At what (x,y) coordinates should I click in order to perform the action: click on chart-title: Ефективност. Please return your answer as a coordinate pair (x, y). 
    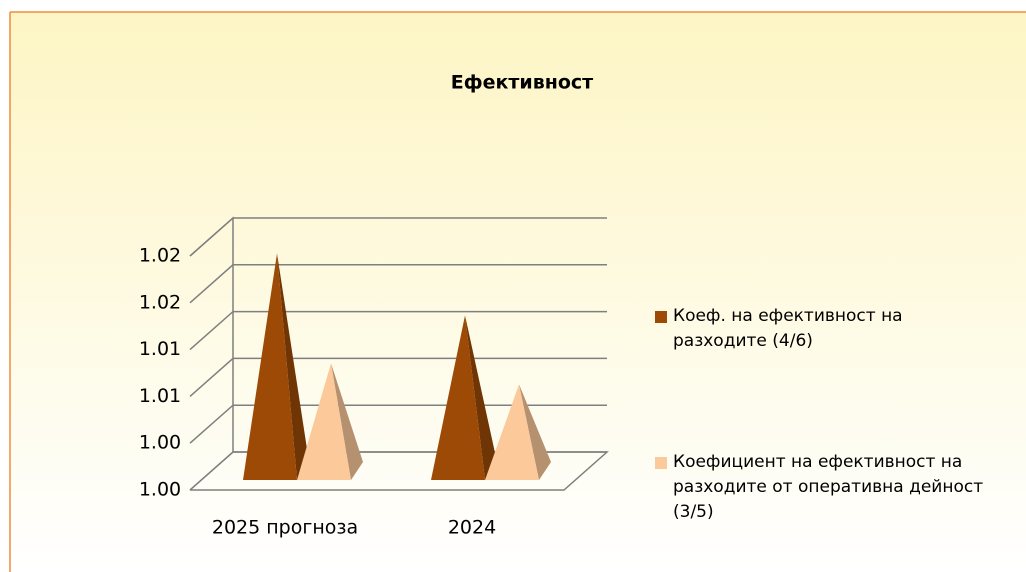
    Looking at the image, I should click on (522, 83).